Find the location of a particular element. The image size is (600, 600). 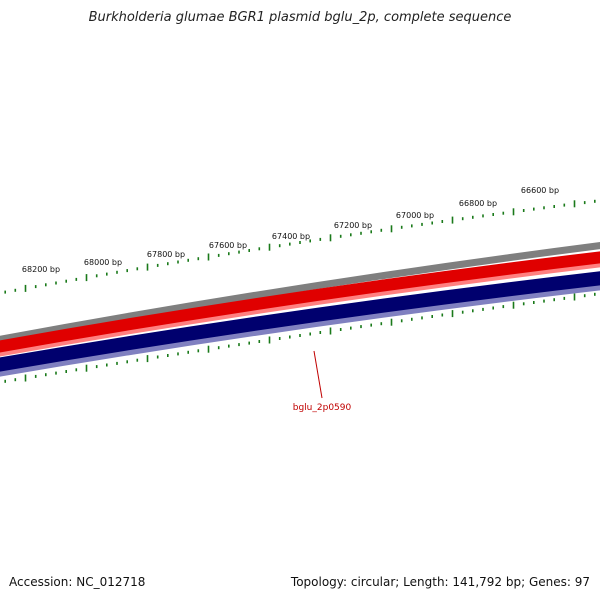

ruler-label: 66800 bp is located at coordinates (478, 203).